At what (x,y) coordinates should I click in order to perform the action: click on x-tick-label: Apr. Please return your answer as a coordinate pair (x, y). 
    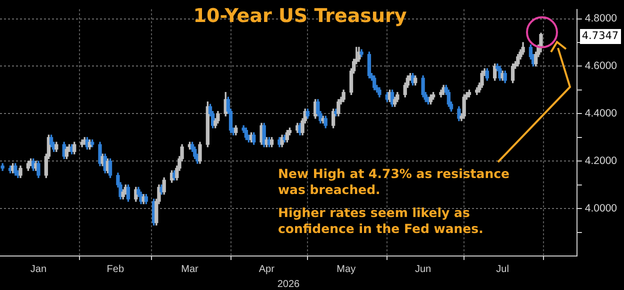
    Looking at the image, I should click on (267, 269).